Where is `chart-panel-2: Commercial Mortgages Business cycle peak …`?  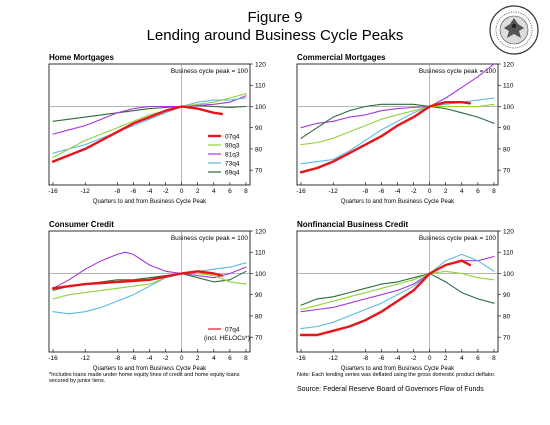 chart-panel-2: Commercial Mortgages Business cycle peak … is located at coordinates (405, 129).